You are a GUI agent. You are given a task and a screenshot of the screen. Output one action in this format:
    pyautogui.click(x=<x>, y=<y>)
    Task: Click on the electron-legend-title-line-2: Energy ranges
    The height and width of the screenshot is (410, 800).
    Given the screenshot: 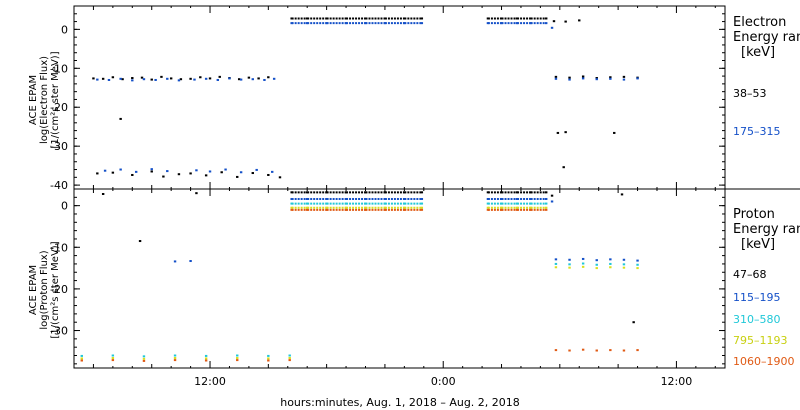 What is the action you would take?
    pyautogui.click(x=766, y=37)
    